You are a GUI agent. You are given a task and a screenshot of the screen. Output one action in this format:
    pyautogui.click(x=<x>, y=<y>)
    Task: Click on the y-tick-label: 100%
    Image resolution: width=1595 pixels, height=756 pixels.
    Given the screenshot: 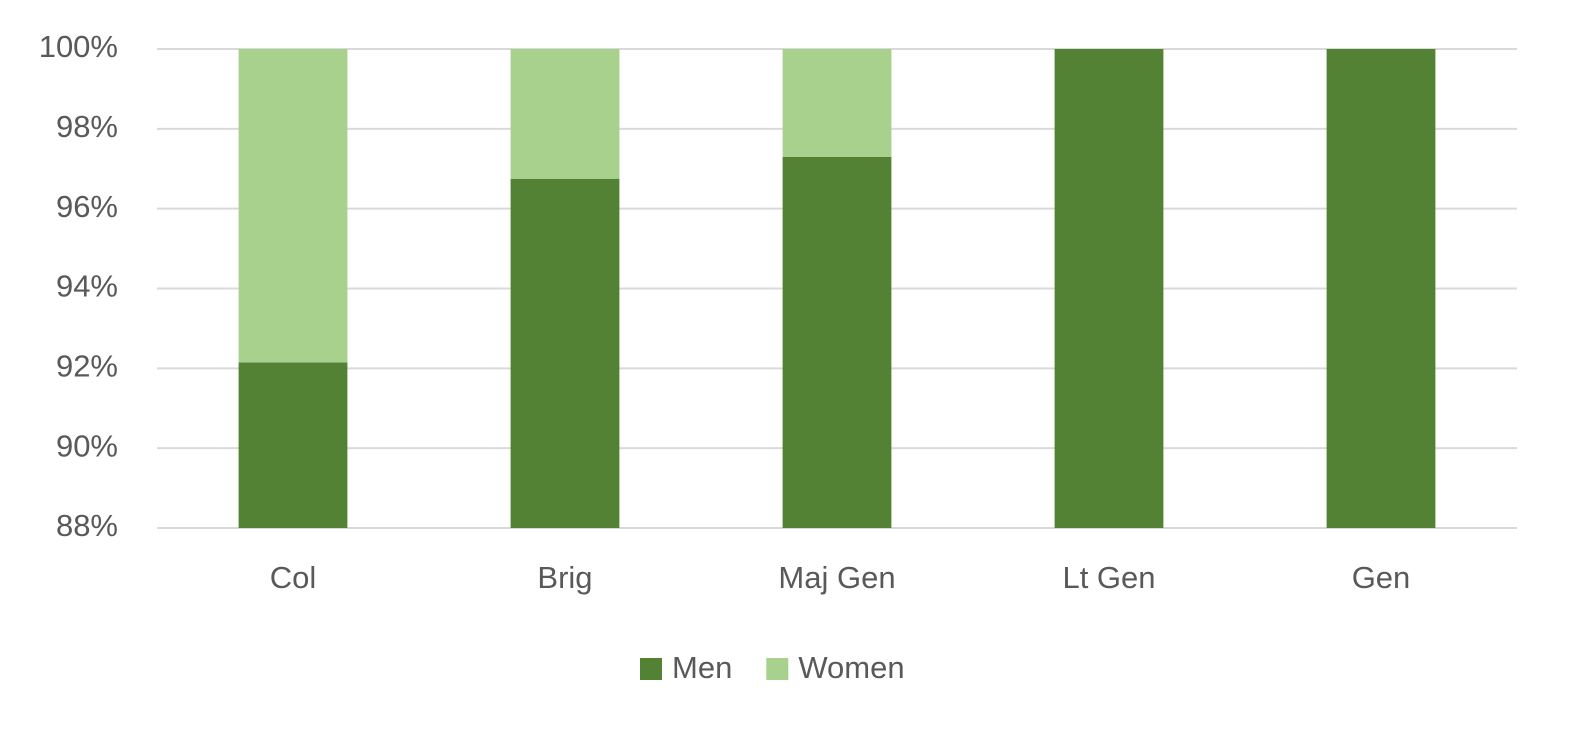 What is the action you would take?
    pyautogui.click(x=78, y=46)
    